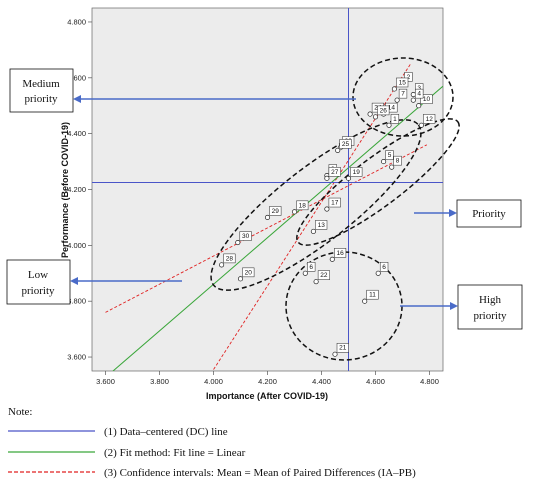 The width and height of the screenshot is (550, 483). I want to click on callout-medium-line1: Medium, so click(41, 84).